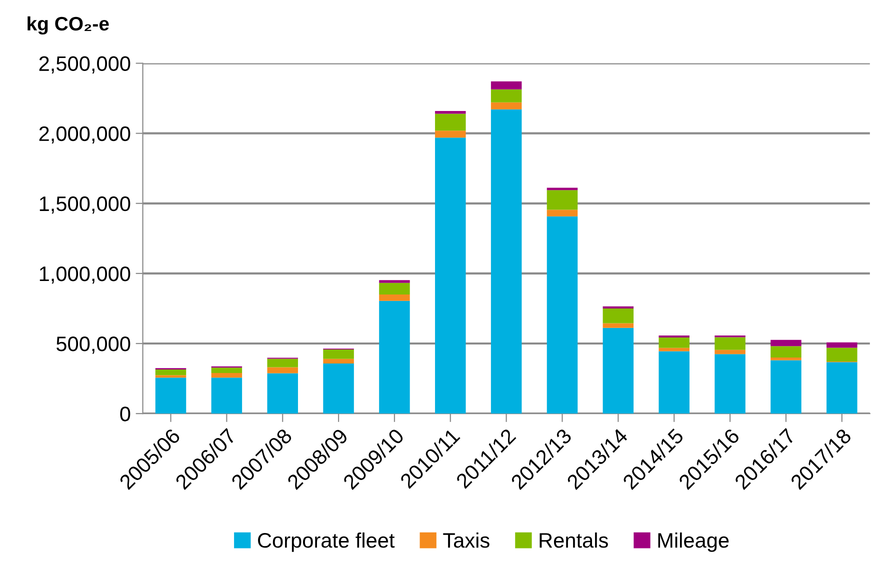  What do you see at coordinates (693, 542) in the screenshot?
I see `legend-label: Mileage` at bounding box center [693, 542].